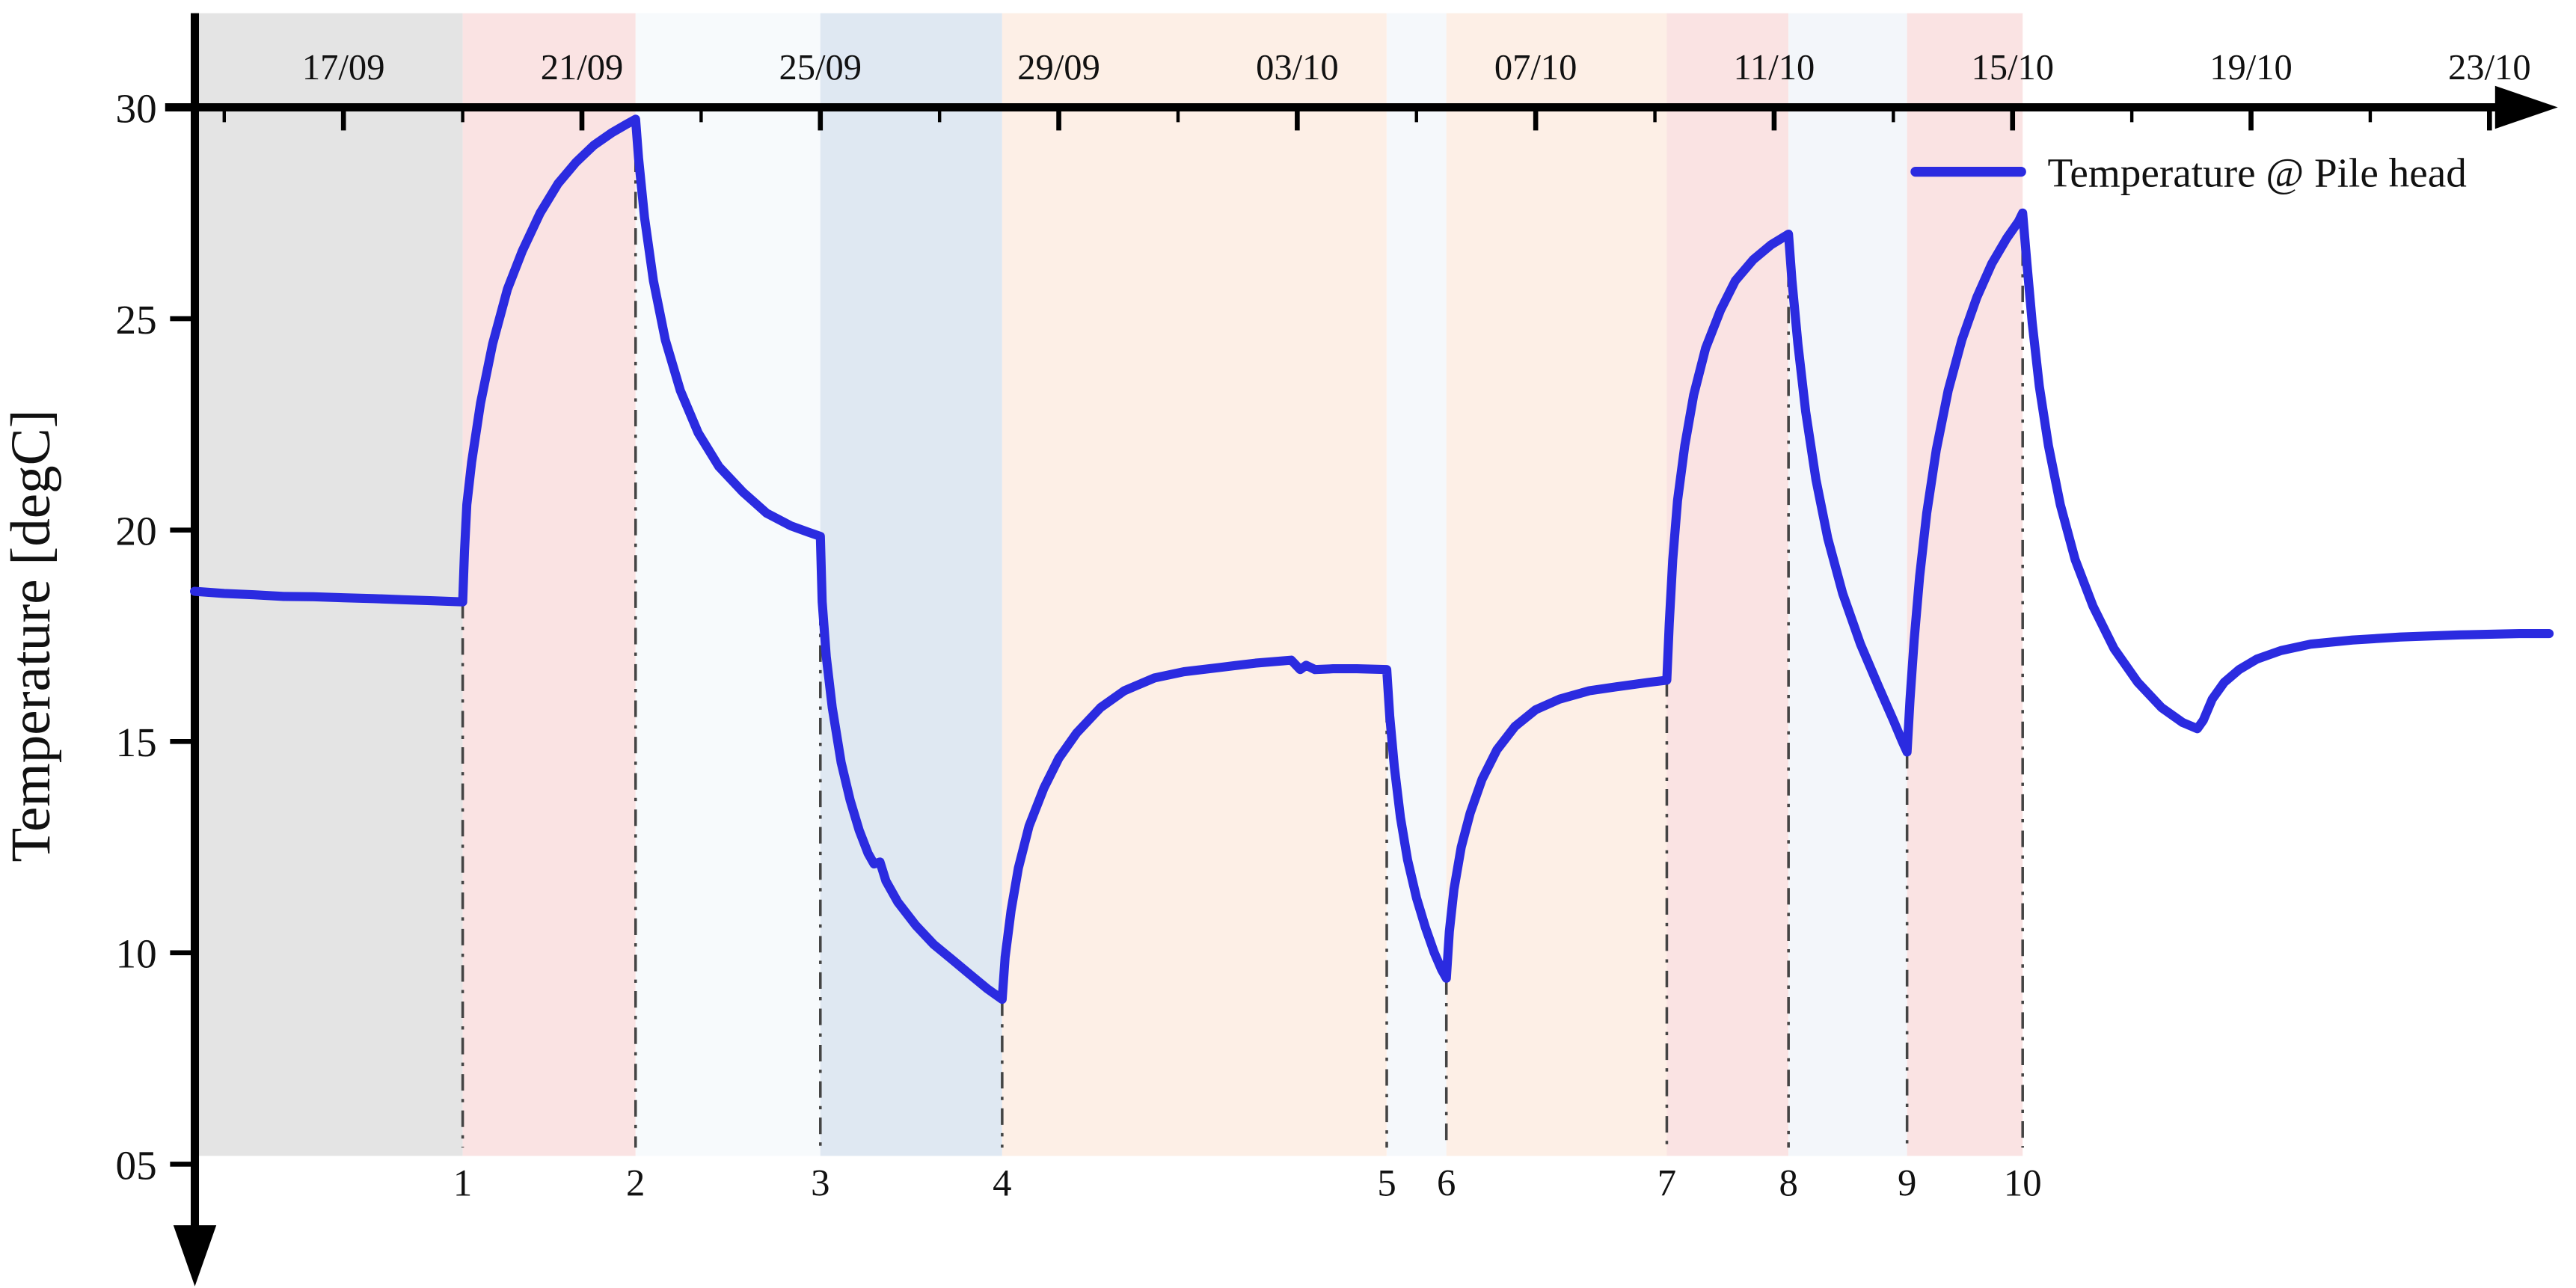  Describe the element at coordinates (195, 1256) in the screenshot. I see `y-axis-arrowhead-icon` at that location.